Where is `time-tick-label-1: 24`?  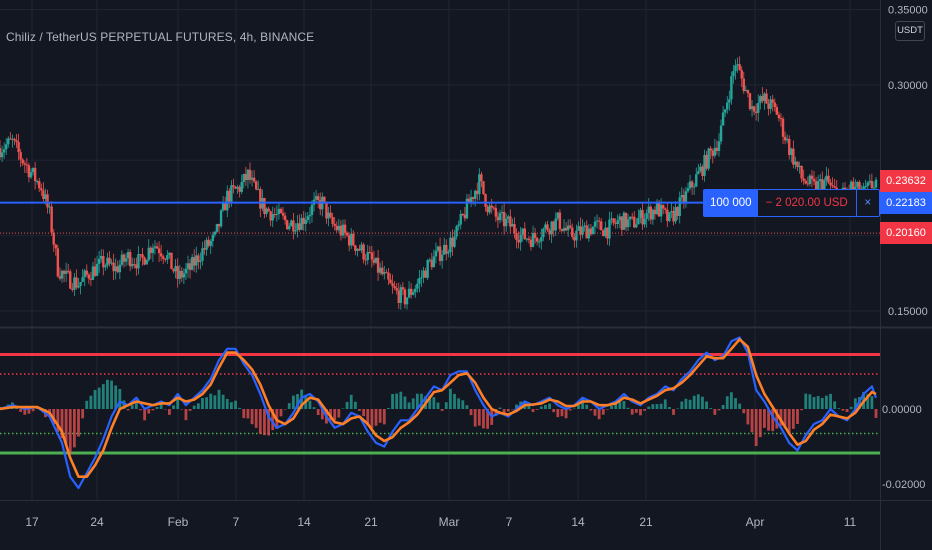
time-tick-label-1: 24 is located at coordinates (97, 522).